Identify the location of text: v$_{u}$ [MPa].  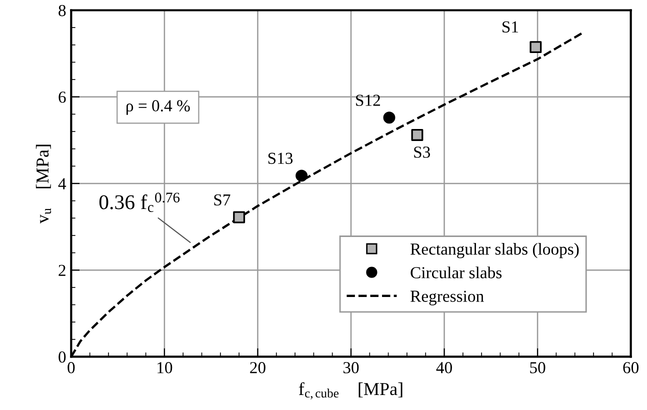
(44, 184).